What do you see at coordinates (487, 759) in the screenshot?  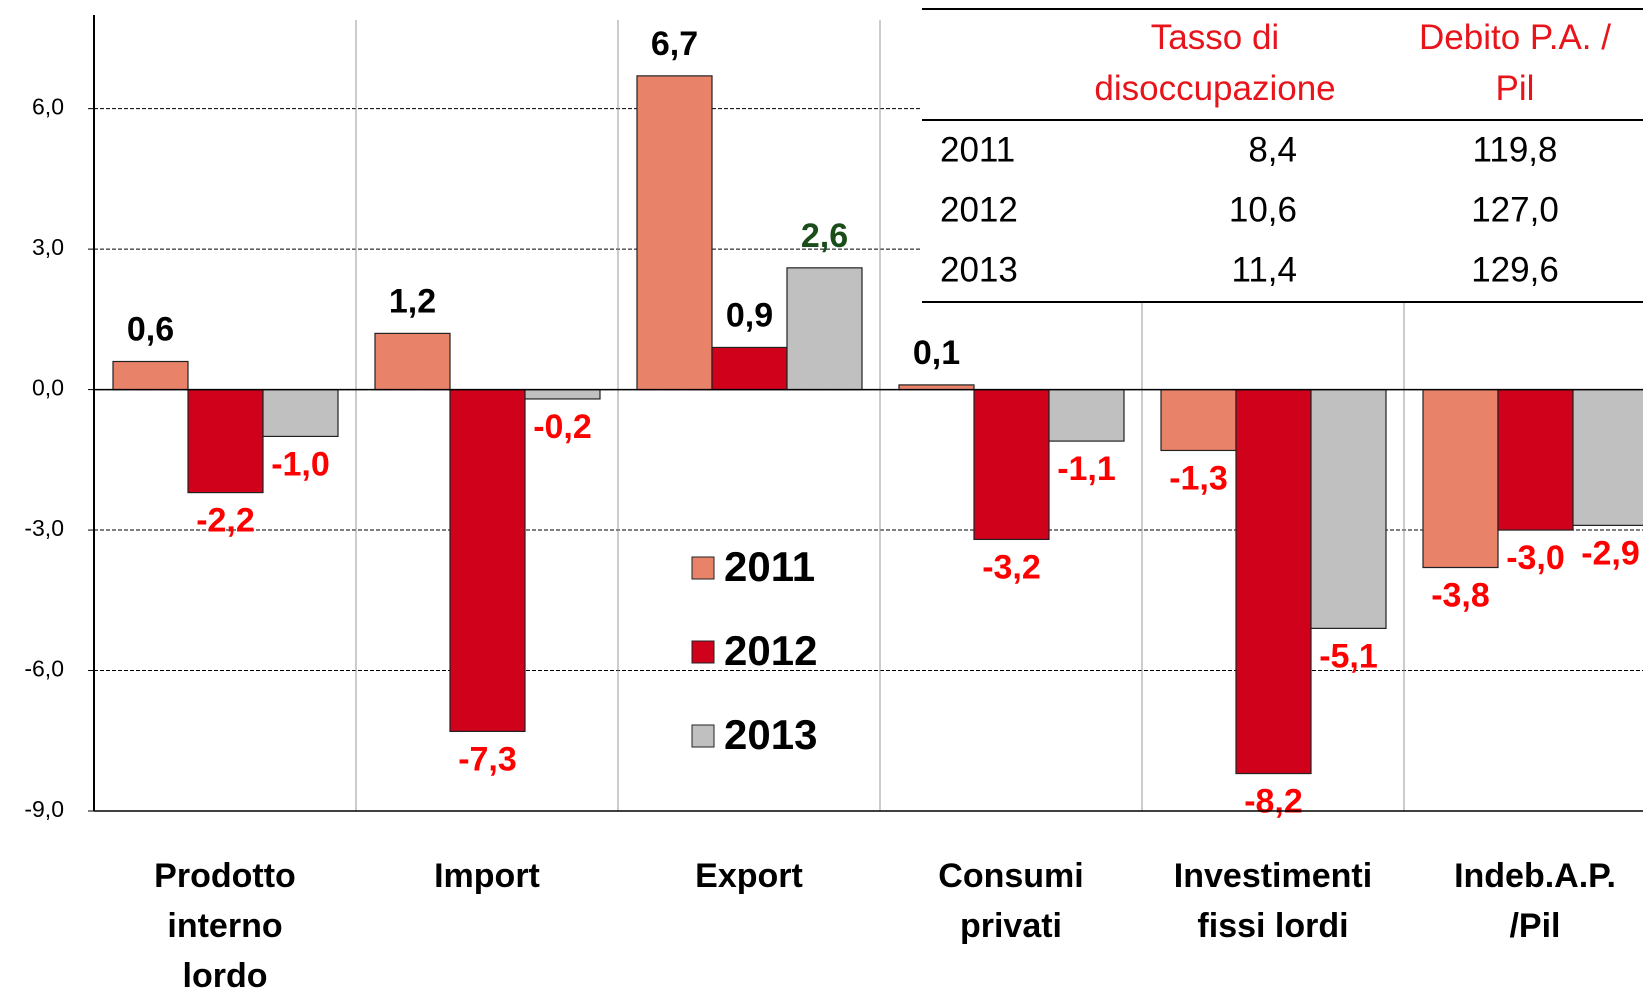 I see `value-label: -7,3` at bounding box center [487, 759].